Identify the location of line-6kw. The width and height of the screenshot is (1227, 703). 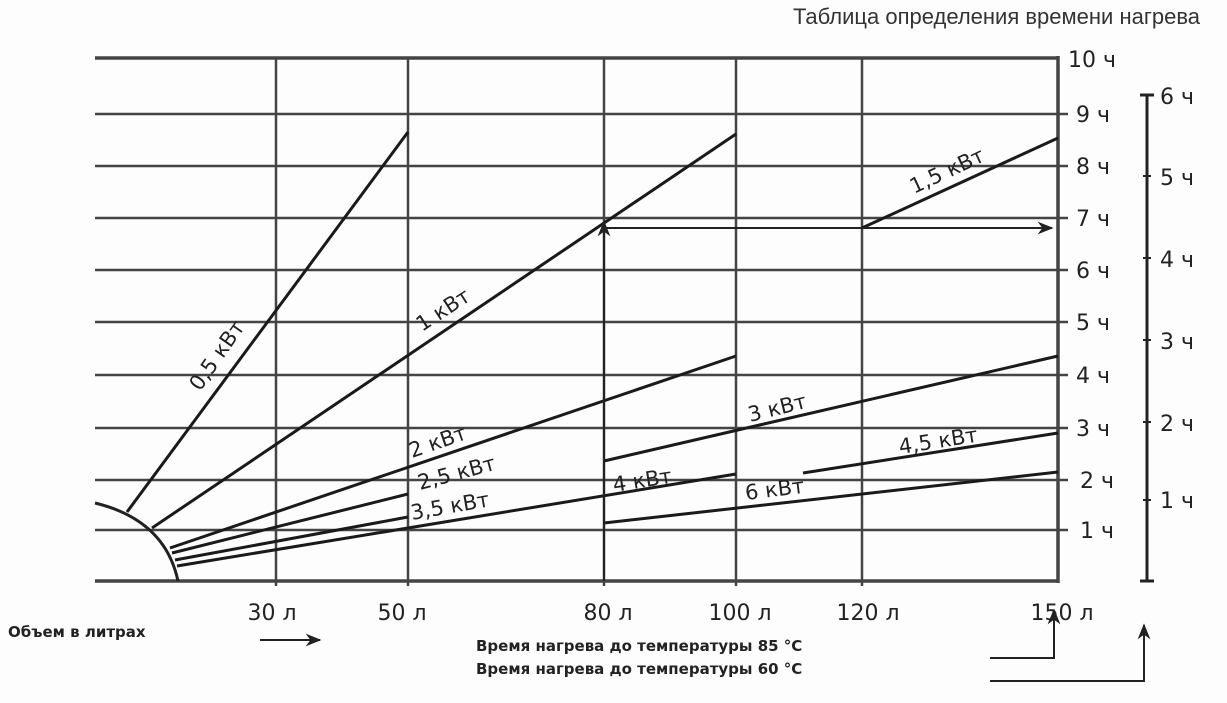
(831, 497).